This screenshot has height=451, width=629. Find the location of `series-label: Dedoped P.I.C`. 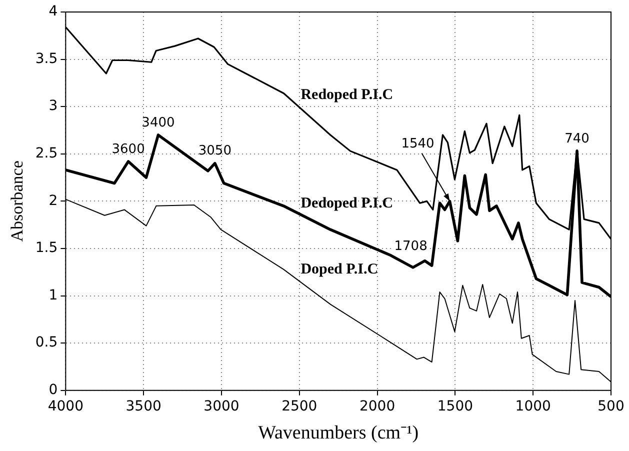

series-label: Dedoped P.I.C is located at coordinates (347, 203).